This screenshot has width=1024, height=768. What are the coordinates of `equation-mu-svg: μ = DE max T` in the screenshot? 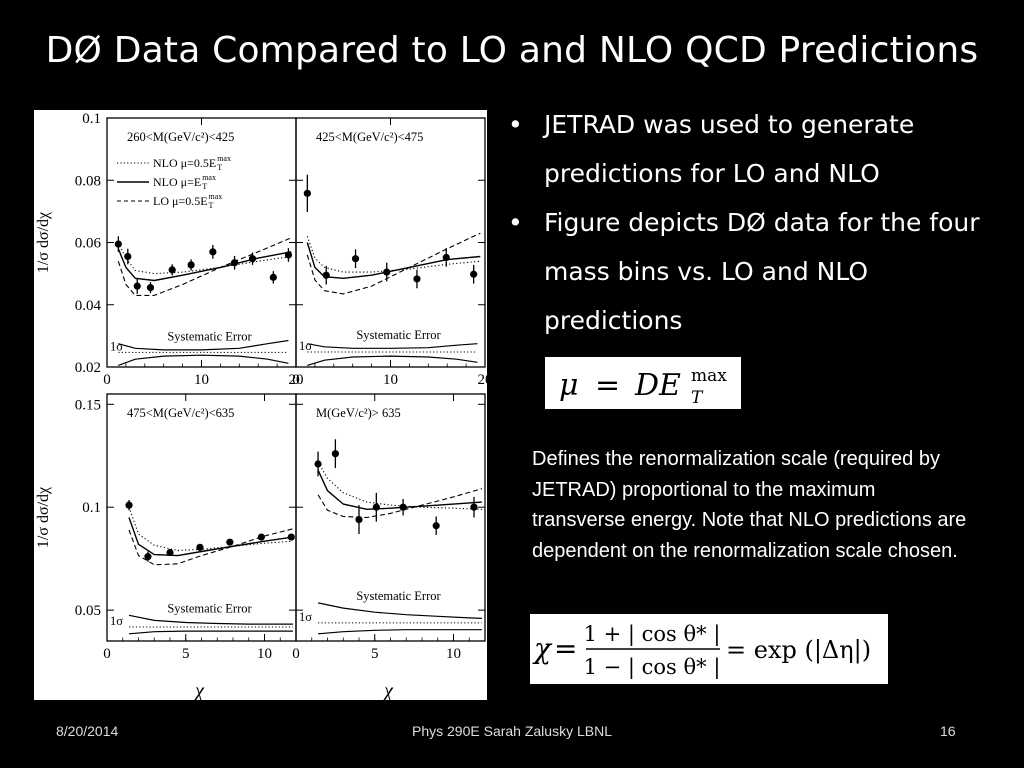 It's located at (643, 387).